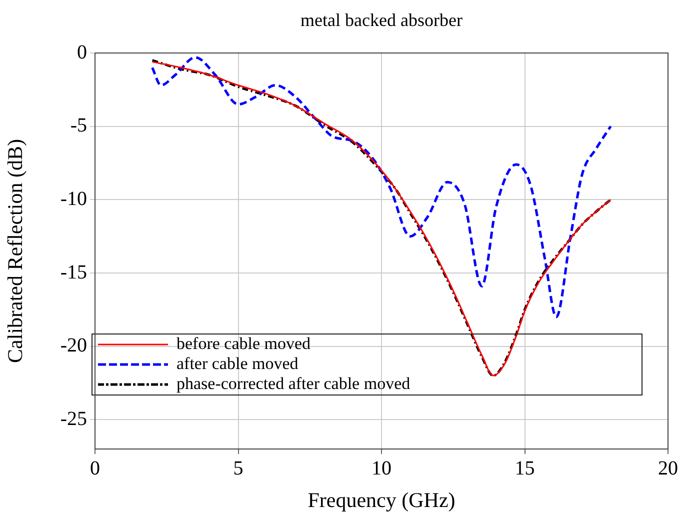  What do you see at coordinates (668, 468) in the screenshot?
I see `x-tick-label: 20` at bounding box center [668, 468].